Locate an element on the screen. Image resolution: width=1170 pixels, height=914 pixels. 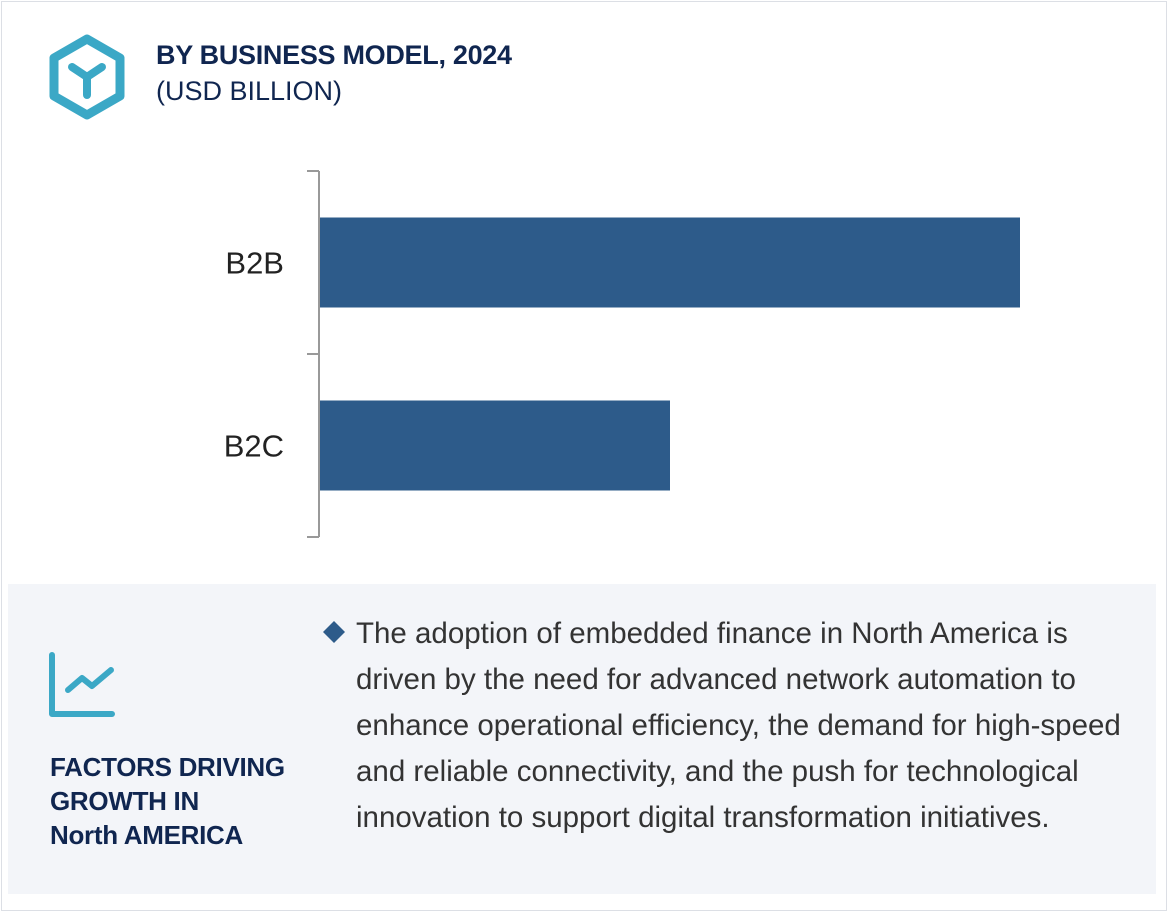
chart-subtitle: (USD BILLION) is located at coordinates (249, 91).